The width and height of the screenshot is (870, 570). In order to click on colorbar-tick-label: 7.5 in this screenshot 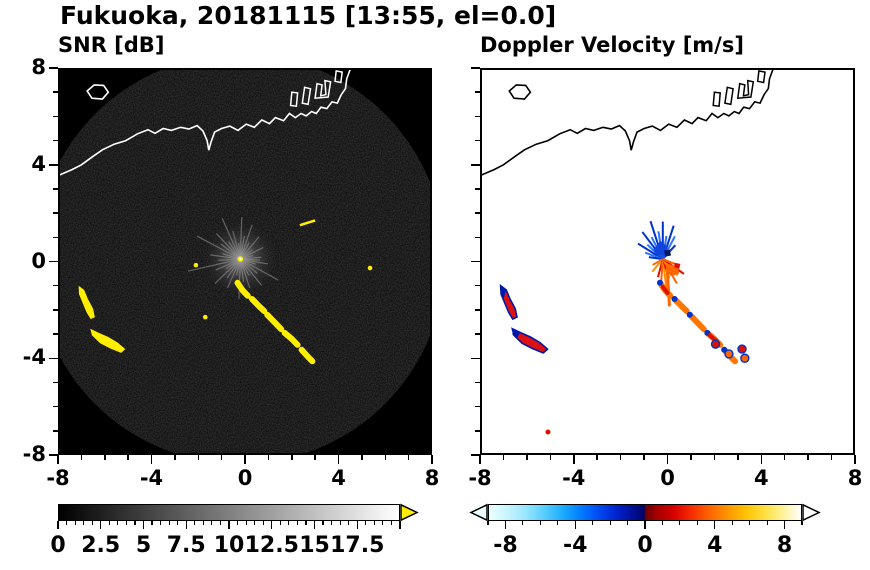, I will do `click(186, 545)`.